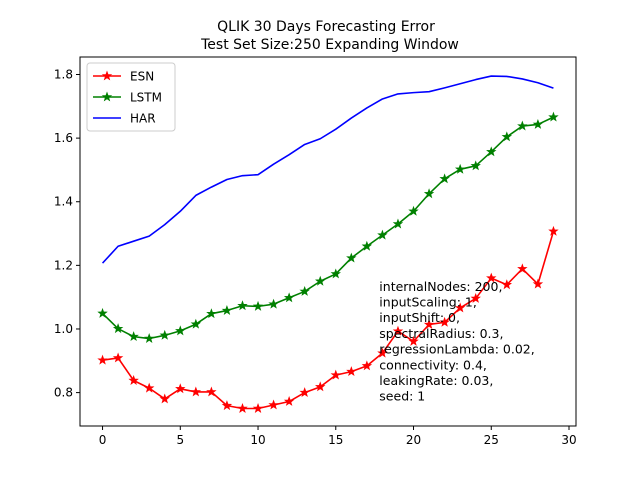 This screenshot has width=640, height=480. Describe the element at coordinates (142, 77) in the screenshot. I see `legend-label: ESN` at that location.